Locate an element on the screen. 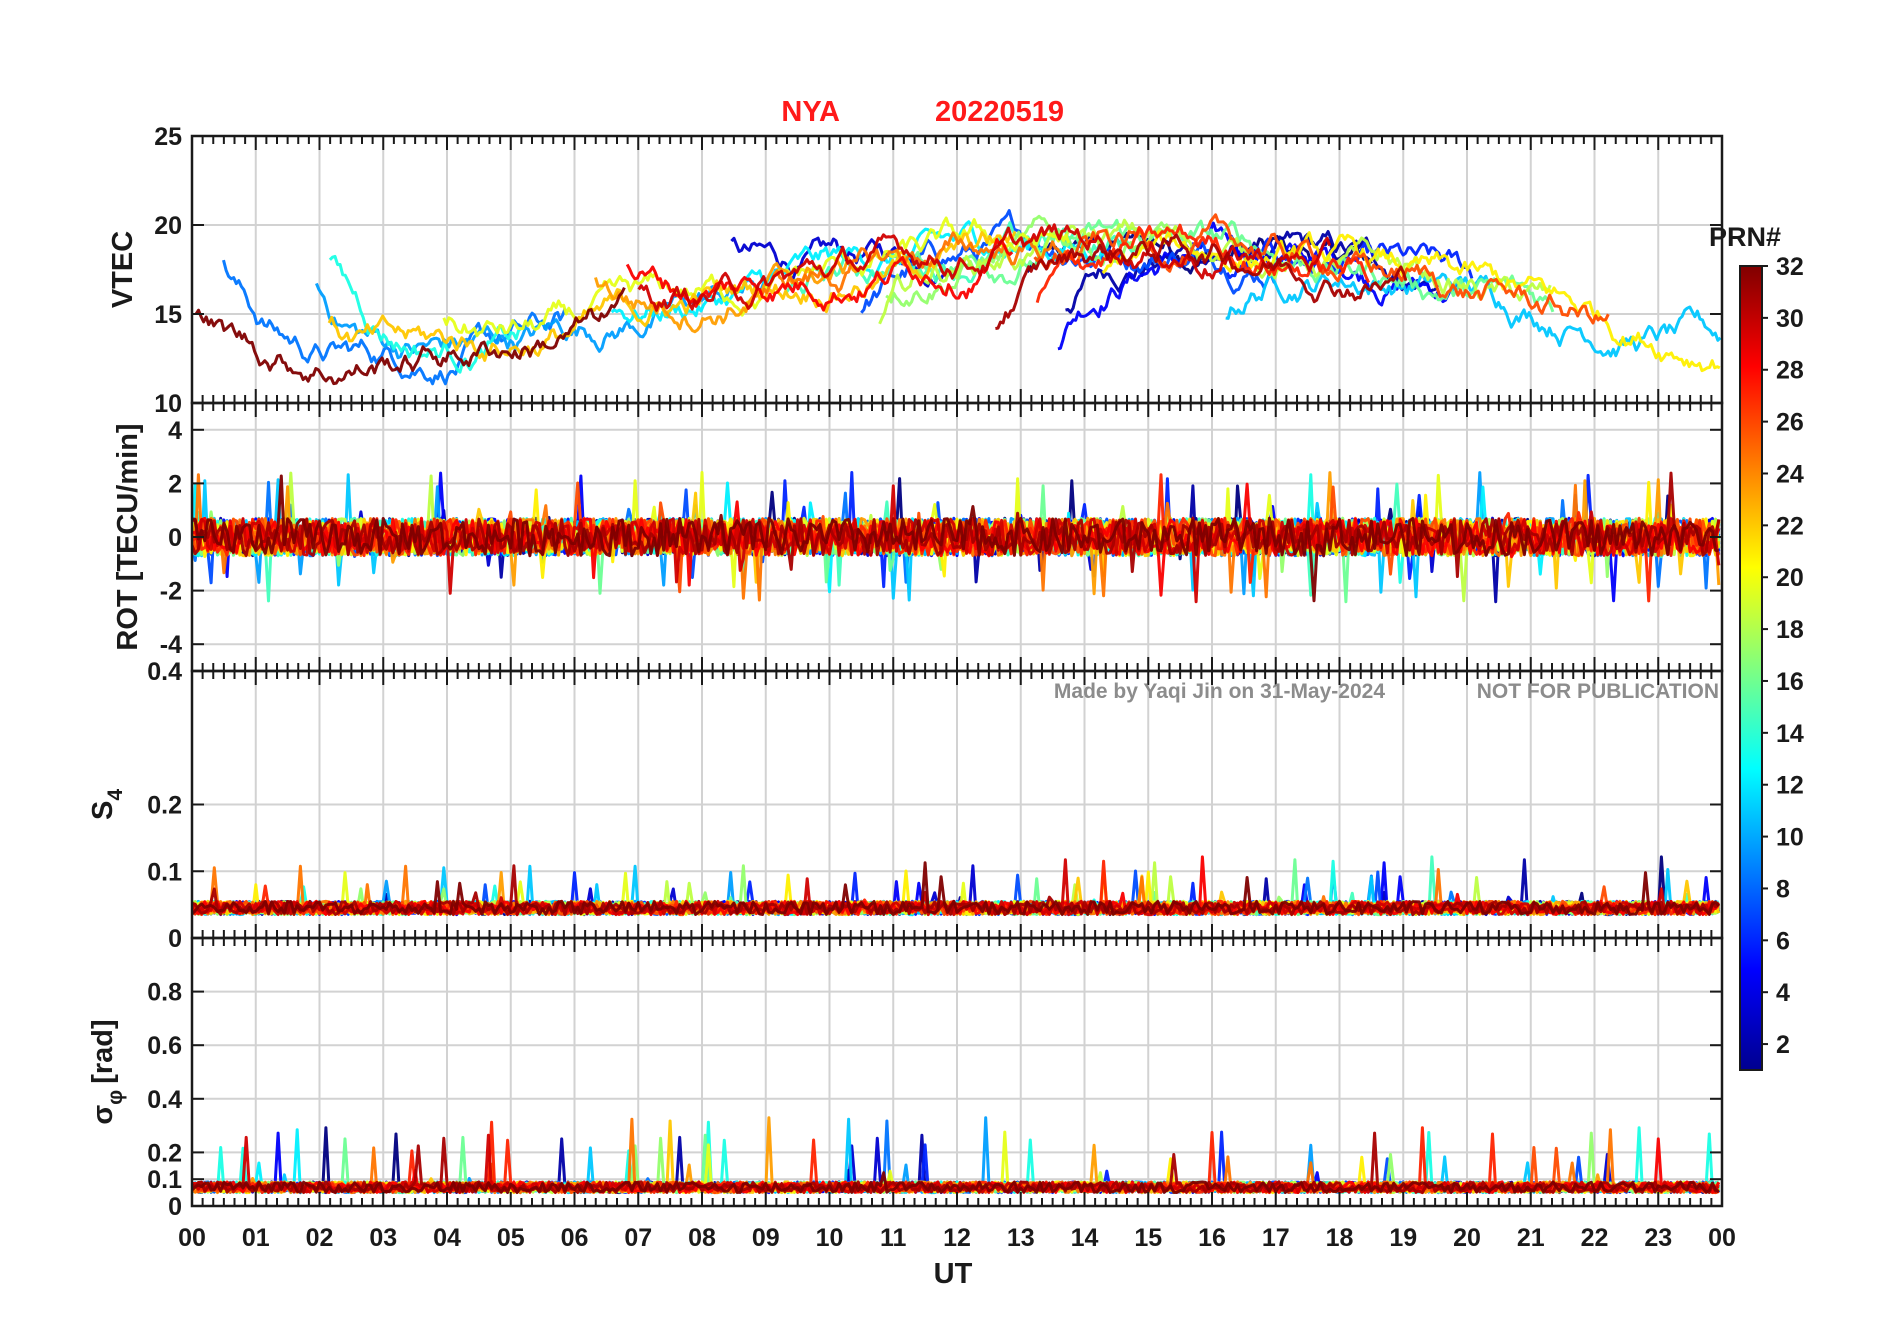  colorbar-tick-label: 12 is located at coordinates (1790, 786).